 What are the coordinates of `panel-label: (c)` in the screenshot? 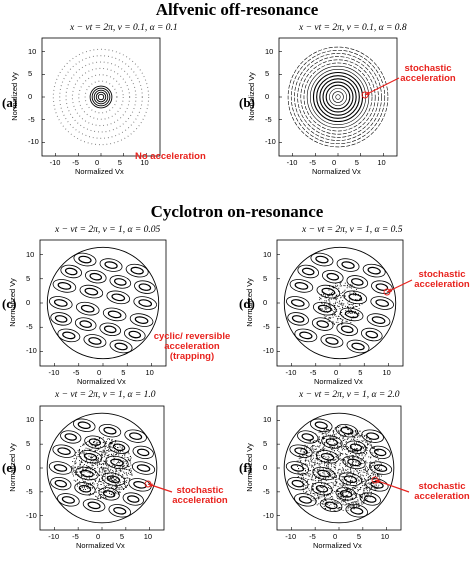 It's located at (9, 303).